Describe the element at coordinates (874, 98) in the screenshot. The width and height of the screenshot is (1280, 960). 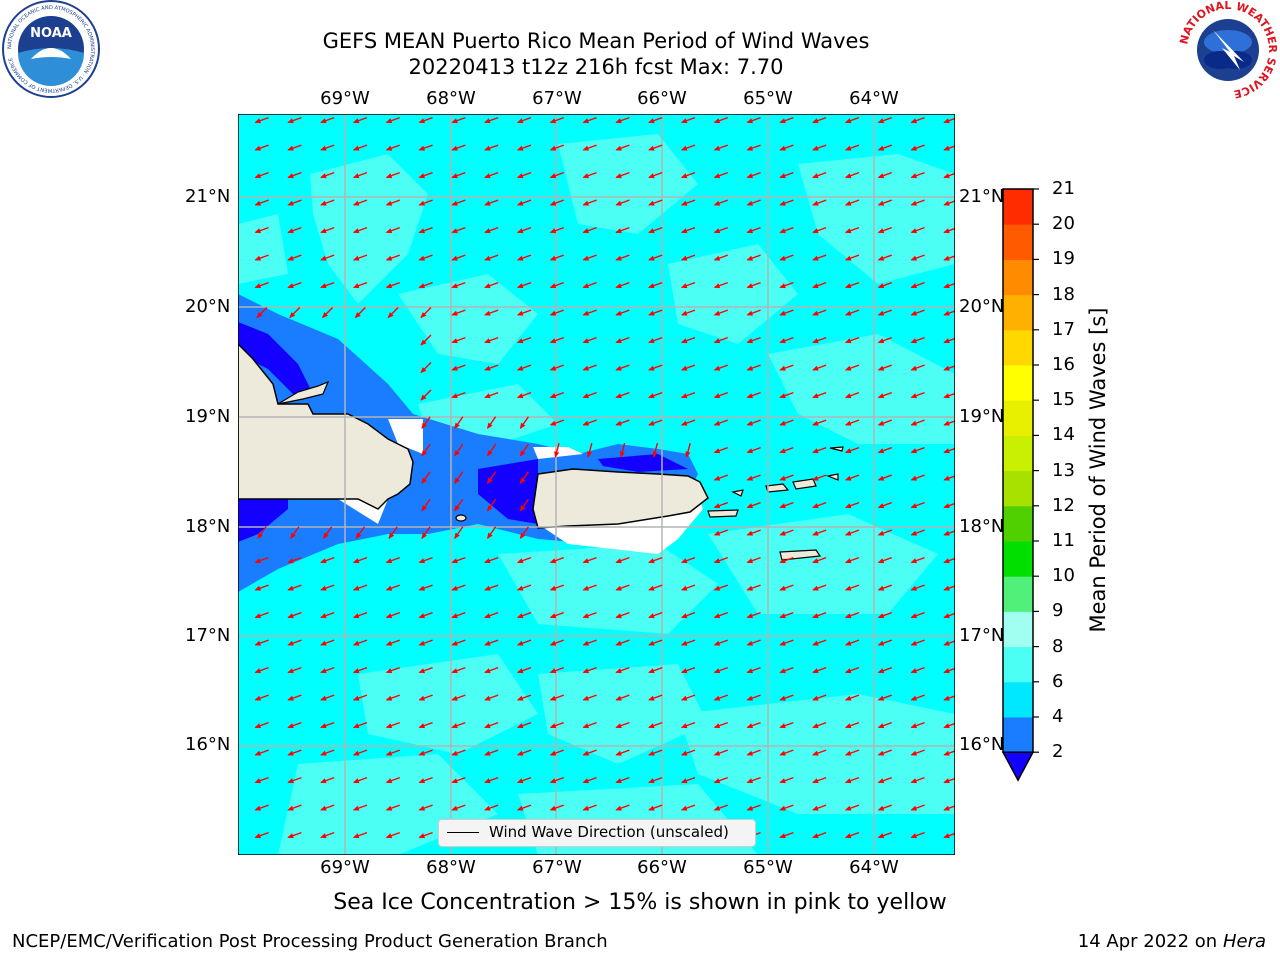
I see `lon-label-top-64w: 64°W` at that location.